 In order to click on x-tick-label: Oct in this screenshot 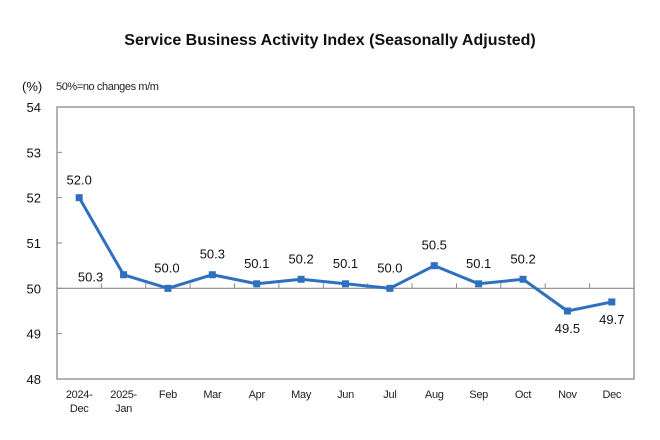, I will do `click(523, 395)`.